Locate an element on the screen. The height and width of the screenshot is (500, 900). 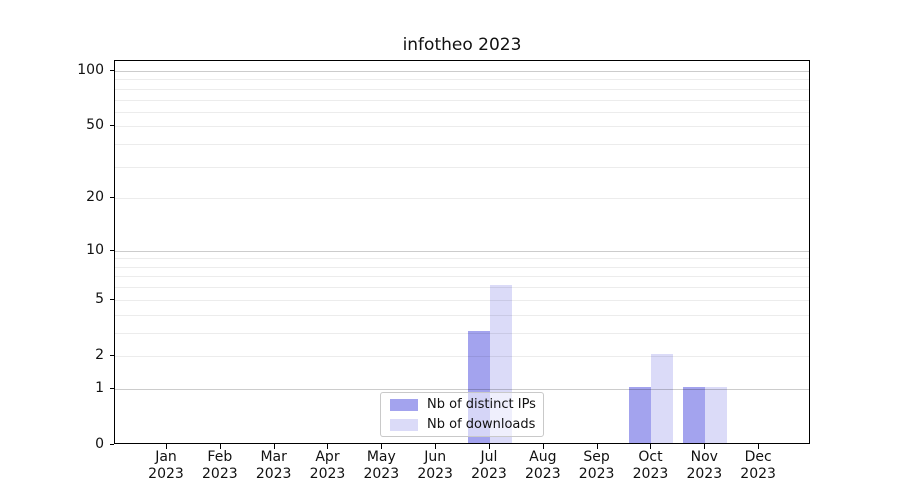
legend-item-distinct-ips: Nb of distinct IPs is located at coordinates (466, 404).